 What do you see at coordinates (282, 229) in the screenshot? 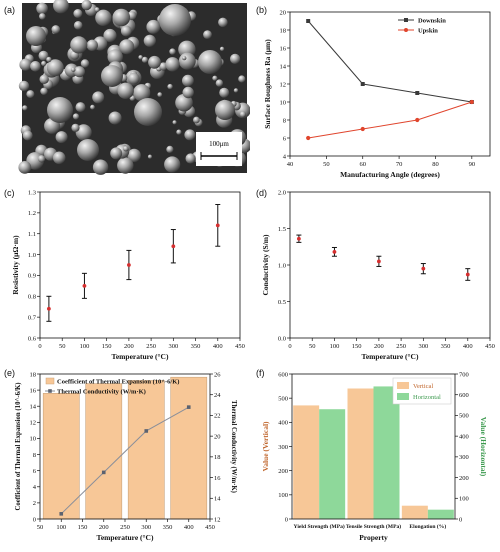
I see `y-tick-label: 1.5` at bounding box center [282, 229].